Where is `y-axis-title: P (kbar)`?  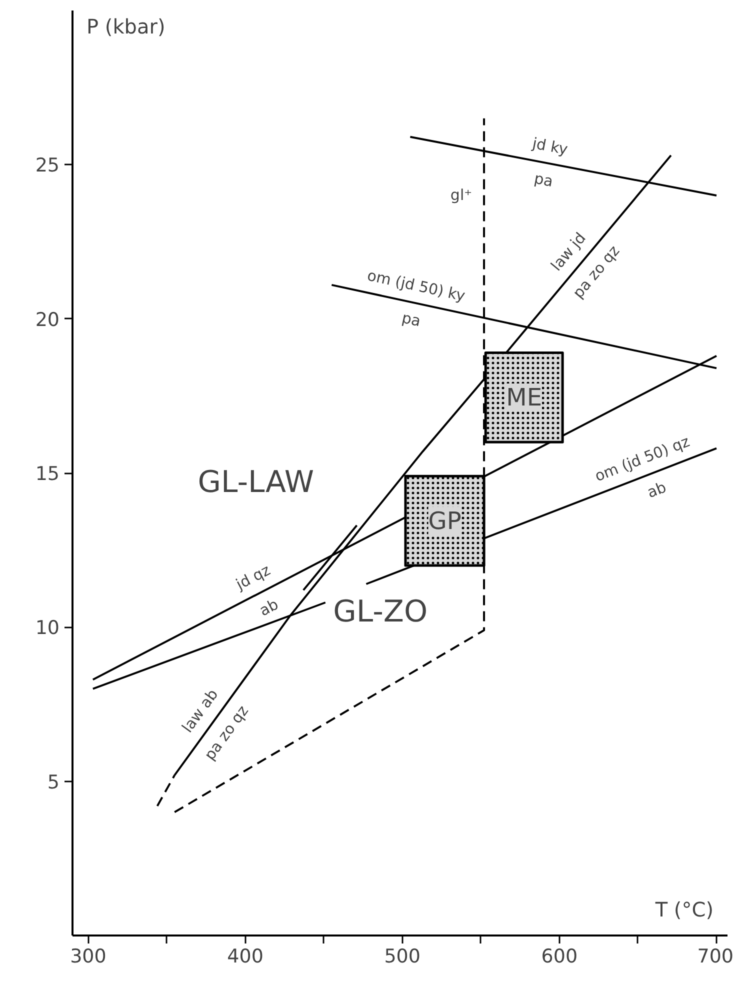
y-axis-title: P (kbar) is located at coordinates (126, 26).